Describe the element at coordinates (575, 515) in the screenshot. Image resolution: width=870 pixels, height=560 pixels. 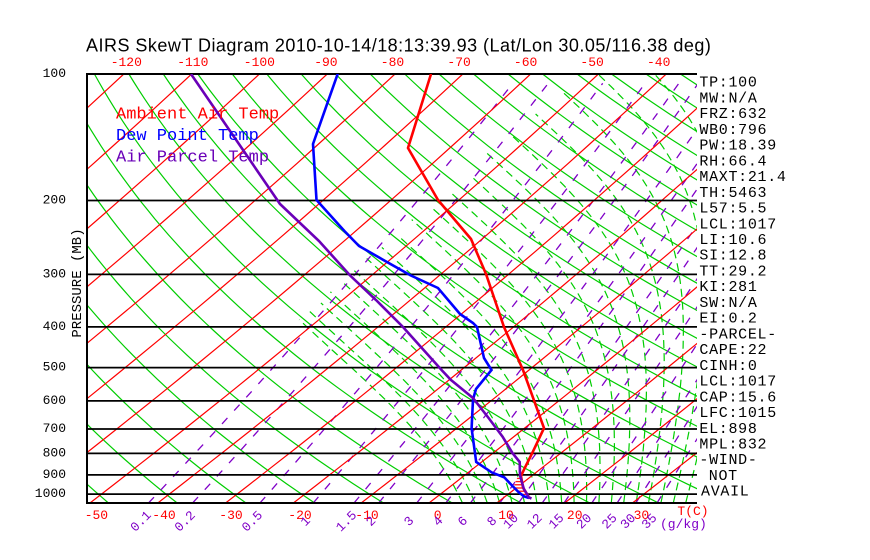
I see `svg-text: 20` at that location.